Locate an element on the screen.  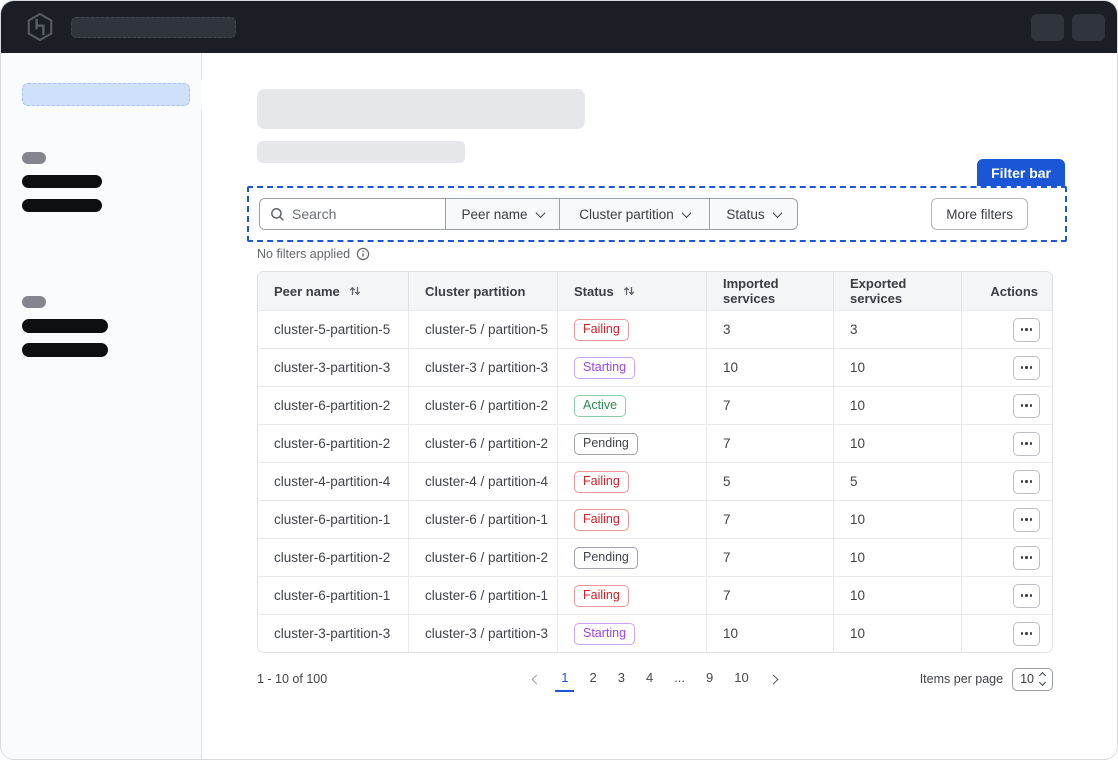
cell-status: Starting is located at coordinates (632, 367).